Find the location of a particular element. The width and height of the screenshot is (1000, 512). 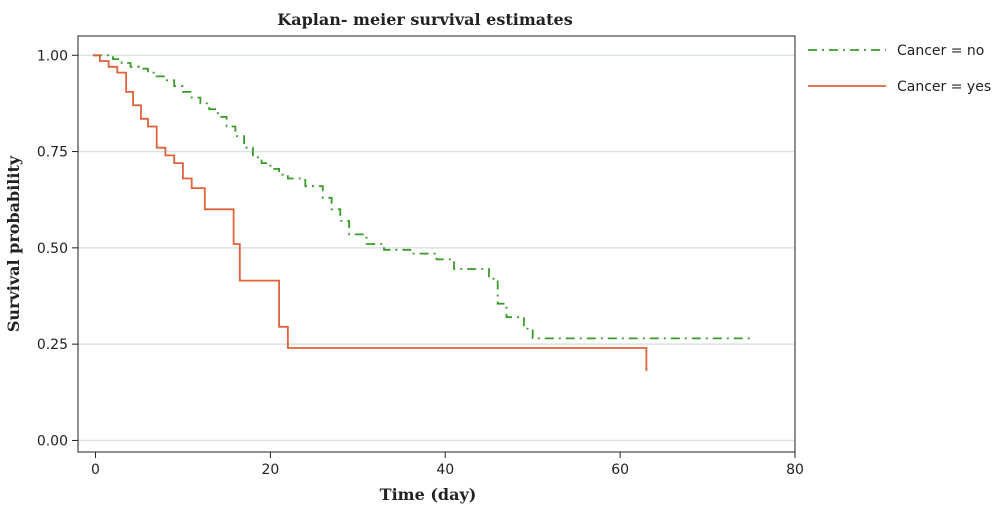

x-tick-label: 0 is located at coordinates (95, 470).